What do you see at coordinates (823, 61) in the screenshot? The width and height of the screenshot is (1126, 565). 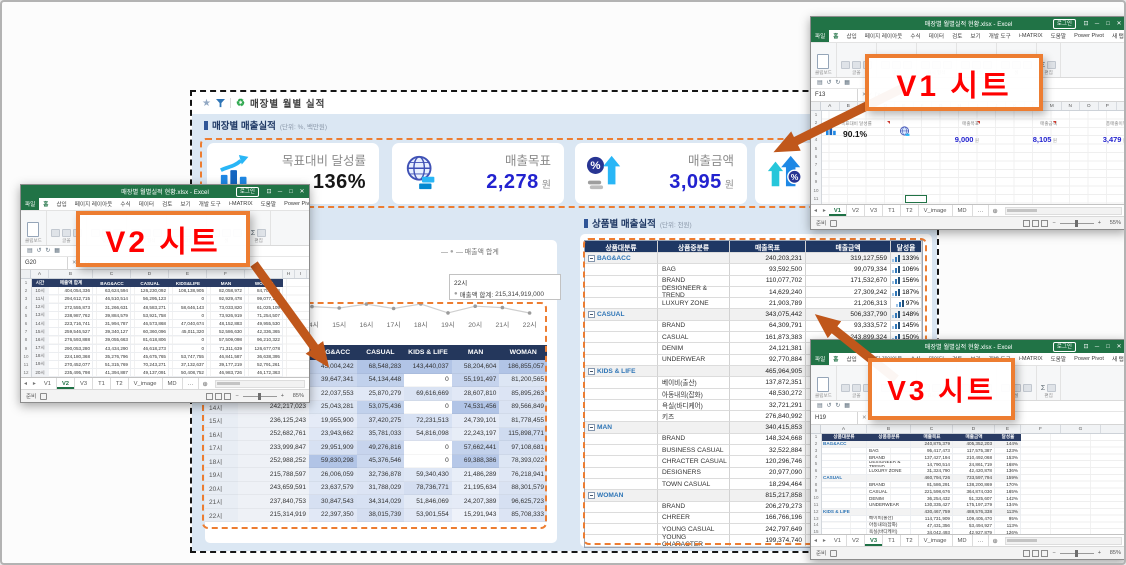 I see `paste-button-icon` at bounding box center [823, 61].